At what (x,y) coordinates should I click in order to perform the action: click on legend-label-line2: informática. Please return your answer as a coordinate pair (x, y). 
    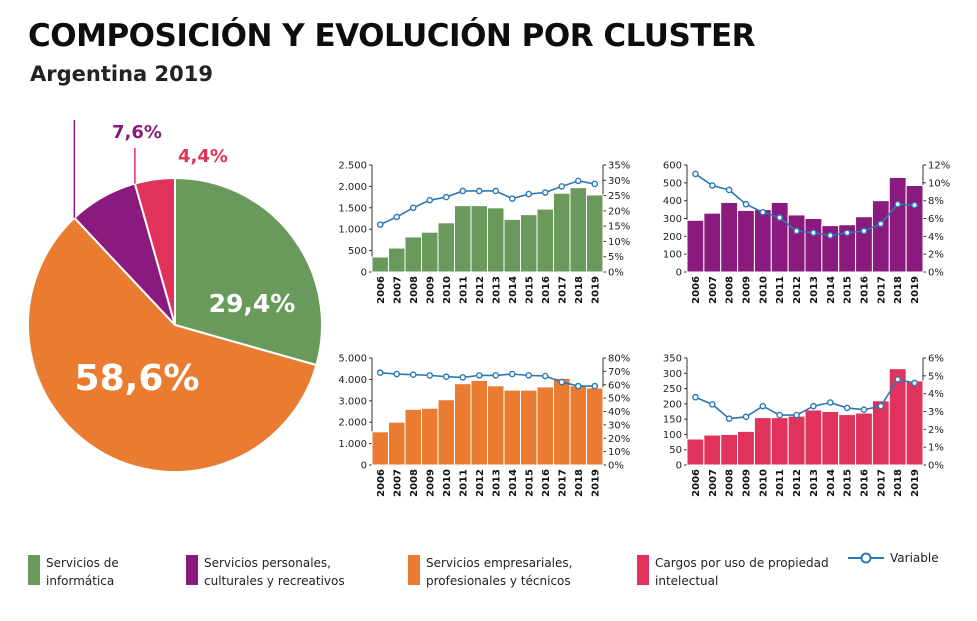
    Looking at the image, I should click on (80, 581).